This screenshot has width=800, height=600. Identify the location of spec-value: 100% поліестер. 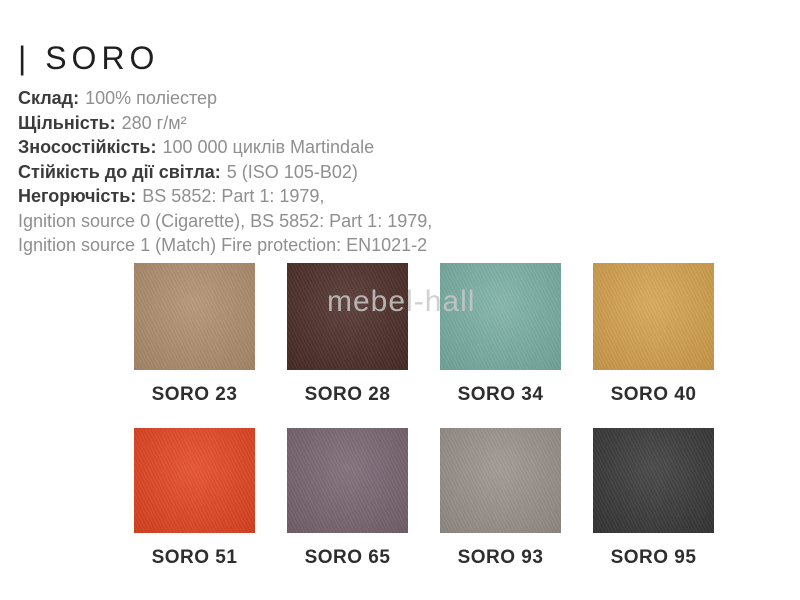
(151, 98).